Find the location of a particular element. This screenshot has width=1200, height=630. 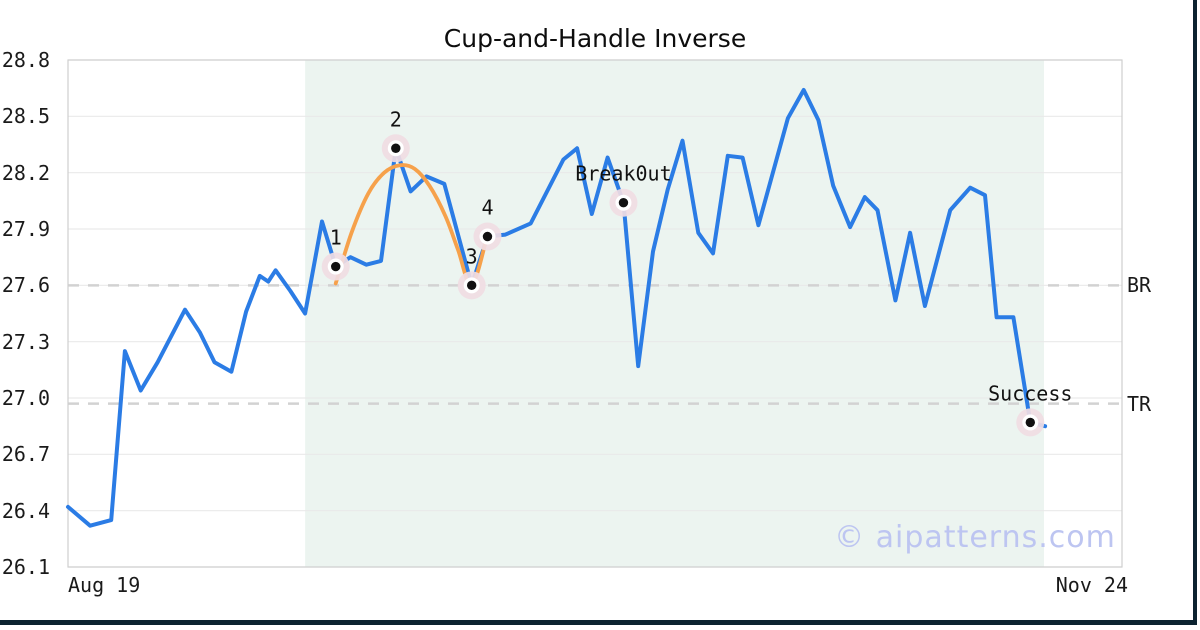

y-tick-label: 26.4 is located at coordinates (25, 510).